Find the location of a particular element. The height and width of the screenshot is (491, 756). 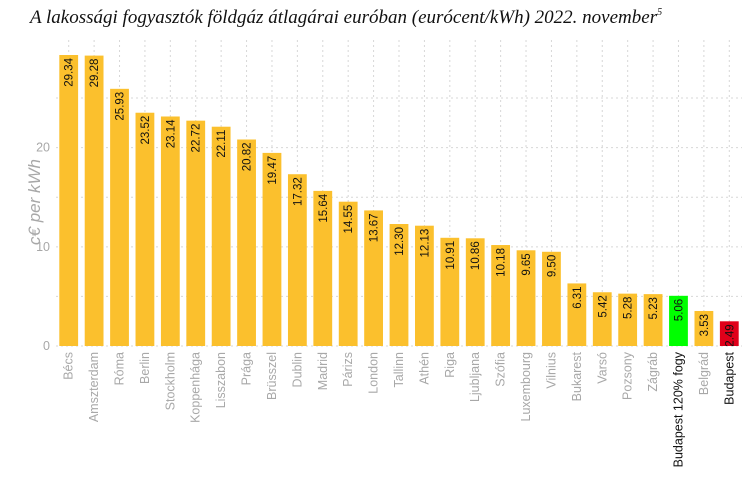

bar-value-label: 22.11 is located at coordinates (222, 144).